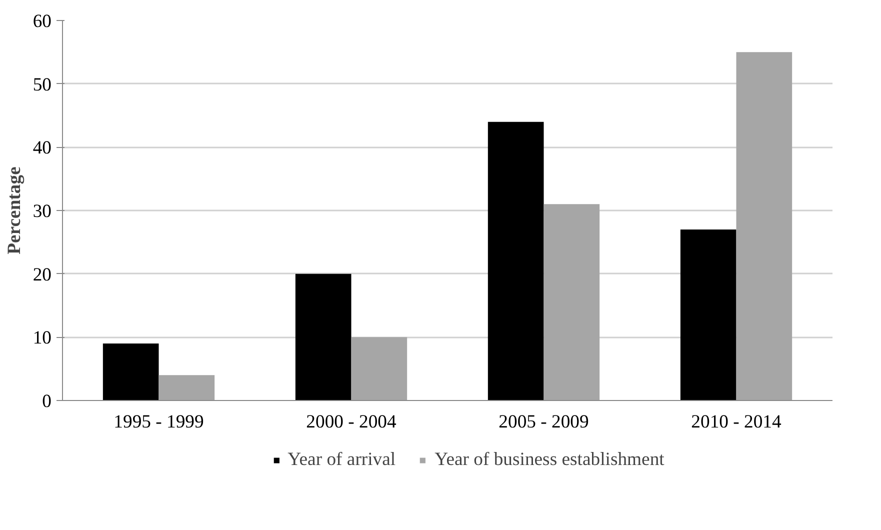  Describe the element at coordinates (159, 422) in the screenshot. I see `x-tick-label: 1995 - 1999` at that location.